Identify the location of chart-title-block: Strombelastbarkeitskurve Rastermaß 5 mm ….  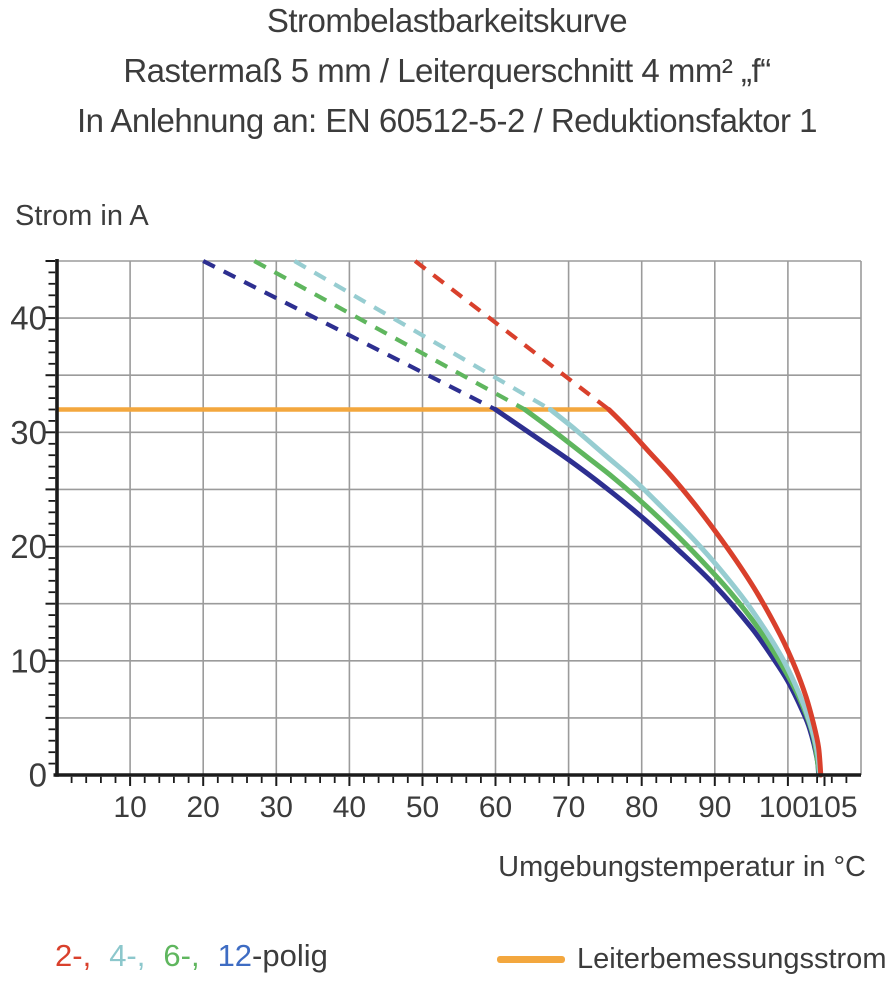
(447, 73).